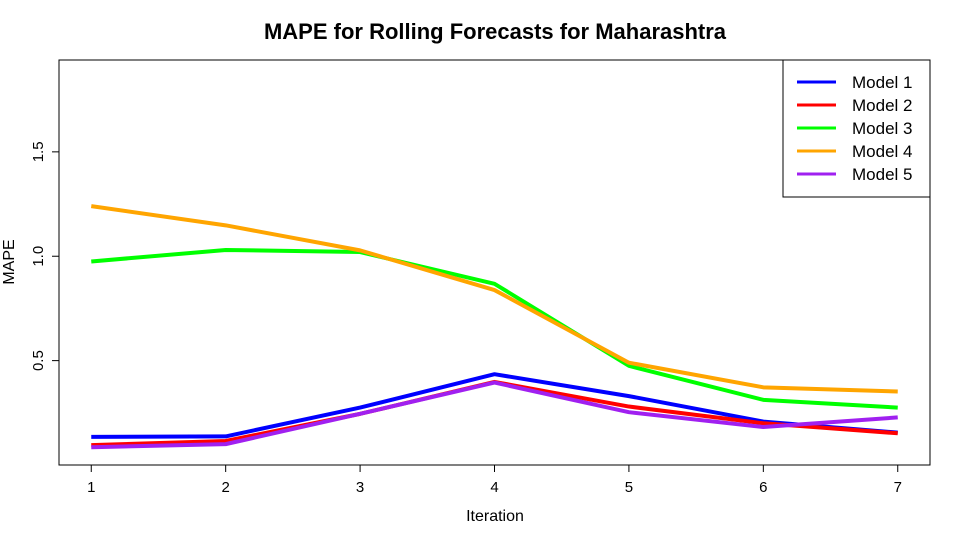  What do you see at coordinates (226, 487) in the screenshot?
I see `x-tick-label: 2` at bounding box center [226, 487].